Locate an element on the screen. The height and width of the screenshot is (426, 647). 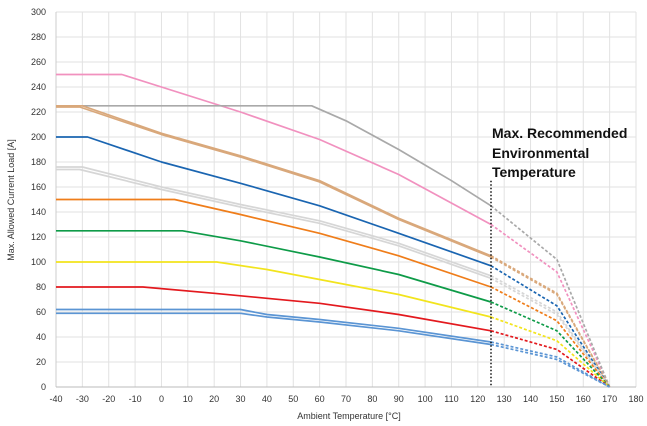
x-axis-title: Ambient Temperature [°C] is located at coordinates (348, 416).